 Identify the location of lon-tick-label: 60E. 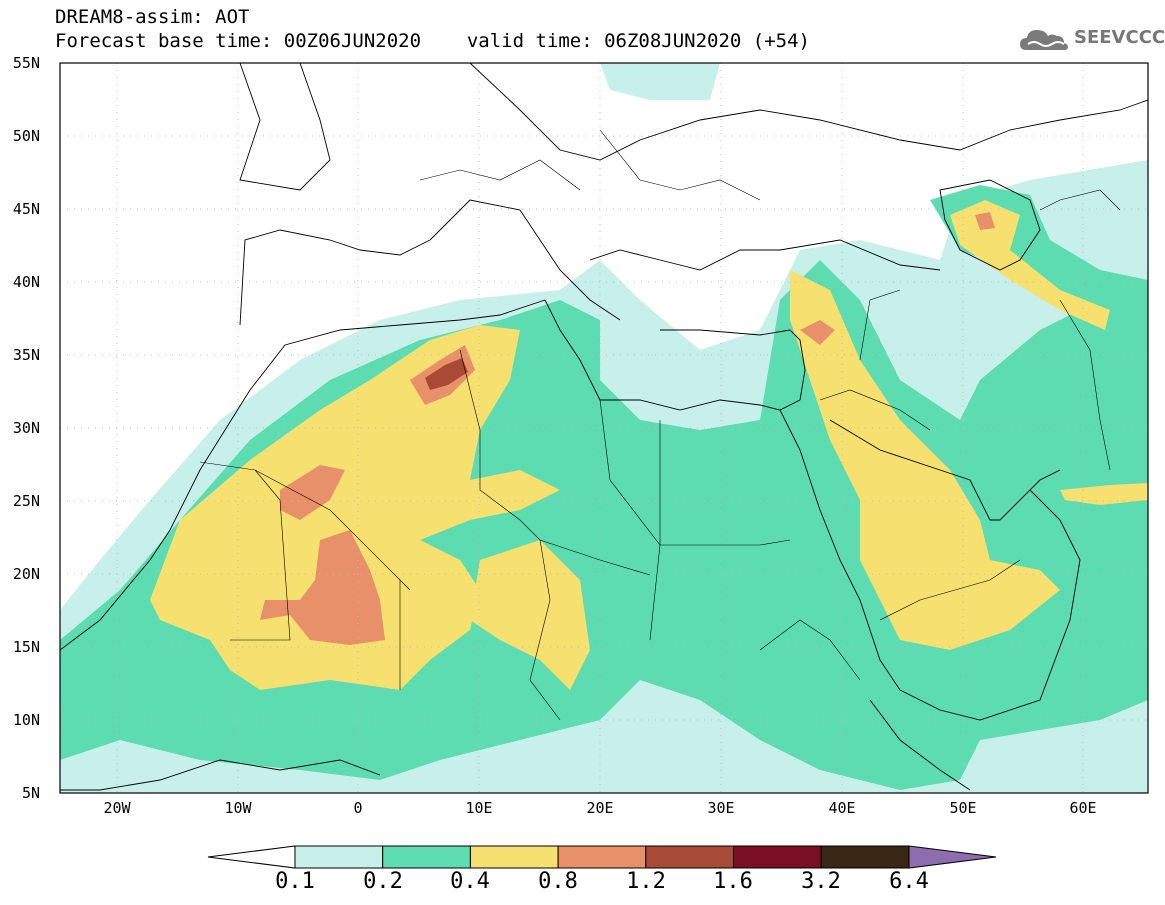
(1083, 808).